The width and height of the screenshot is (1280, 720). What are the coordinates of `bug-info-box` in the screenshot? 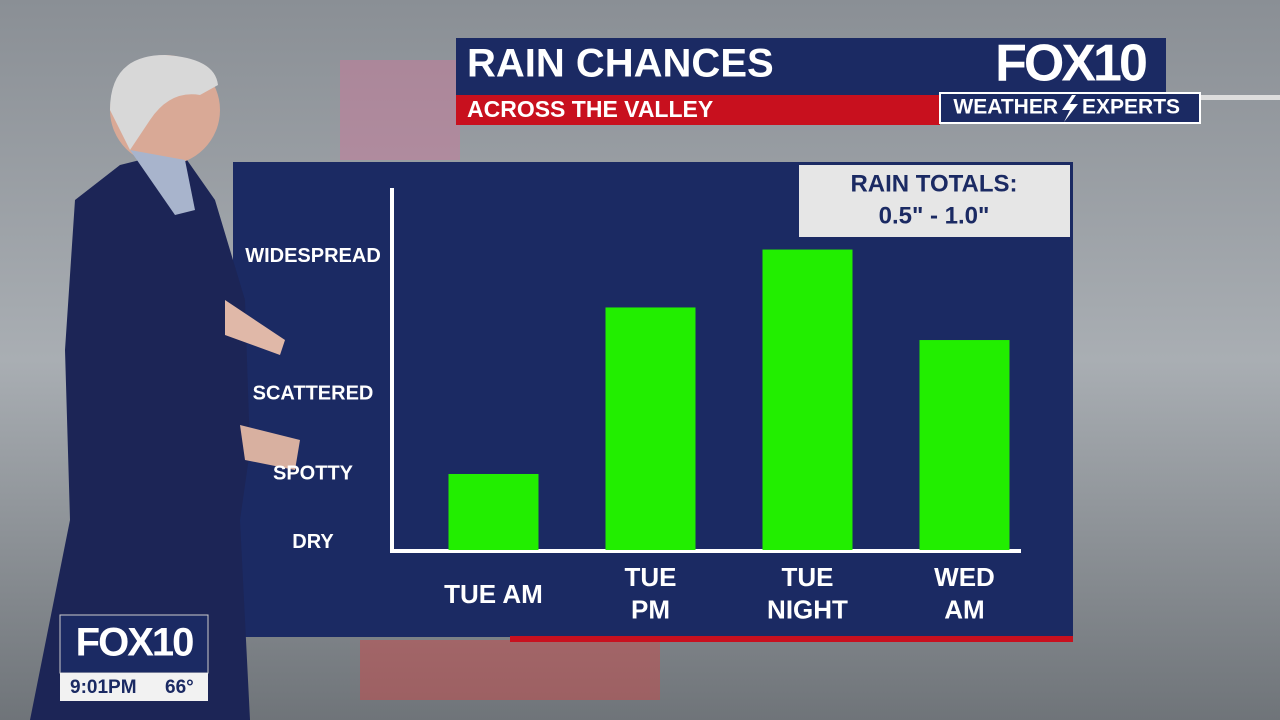 It's located at (134, 687).